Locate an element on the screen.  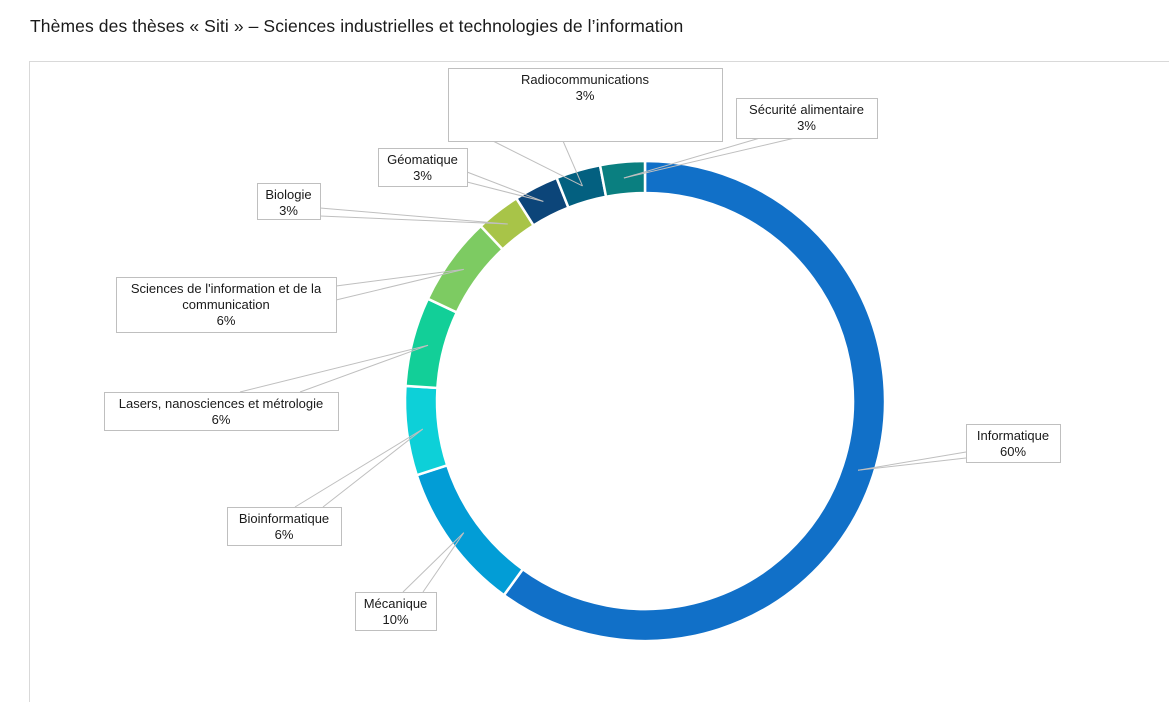
slice-name: Biologie is located at coordinates (288, 194).